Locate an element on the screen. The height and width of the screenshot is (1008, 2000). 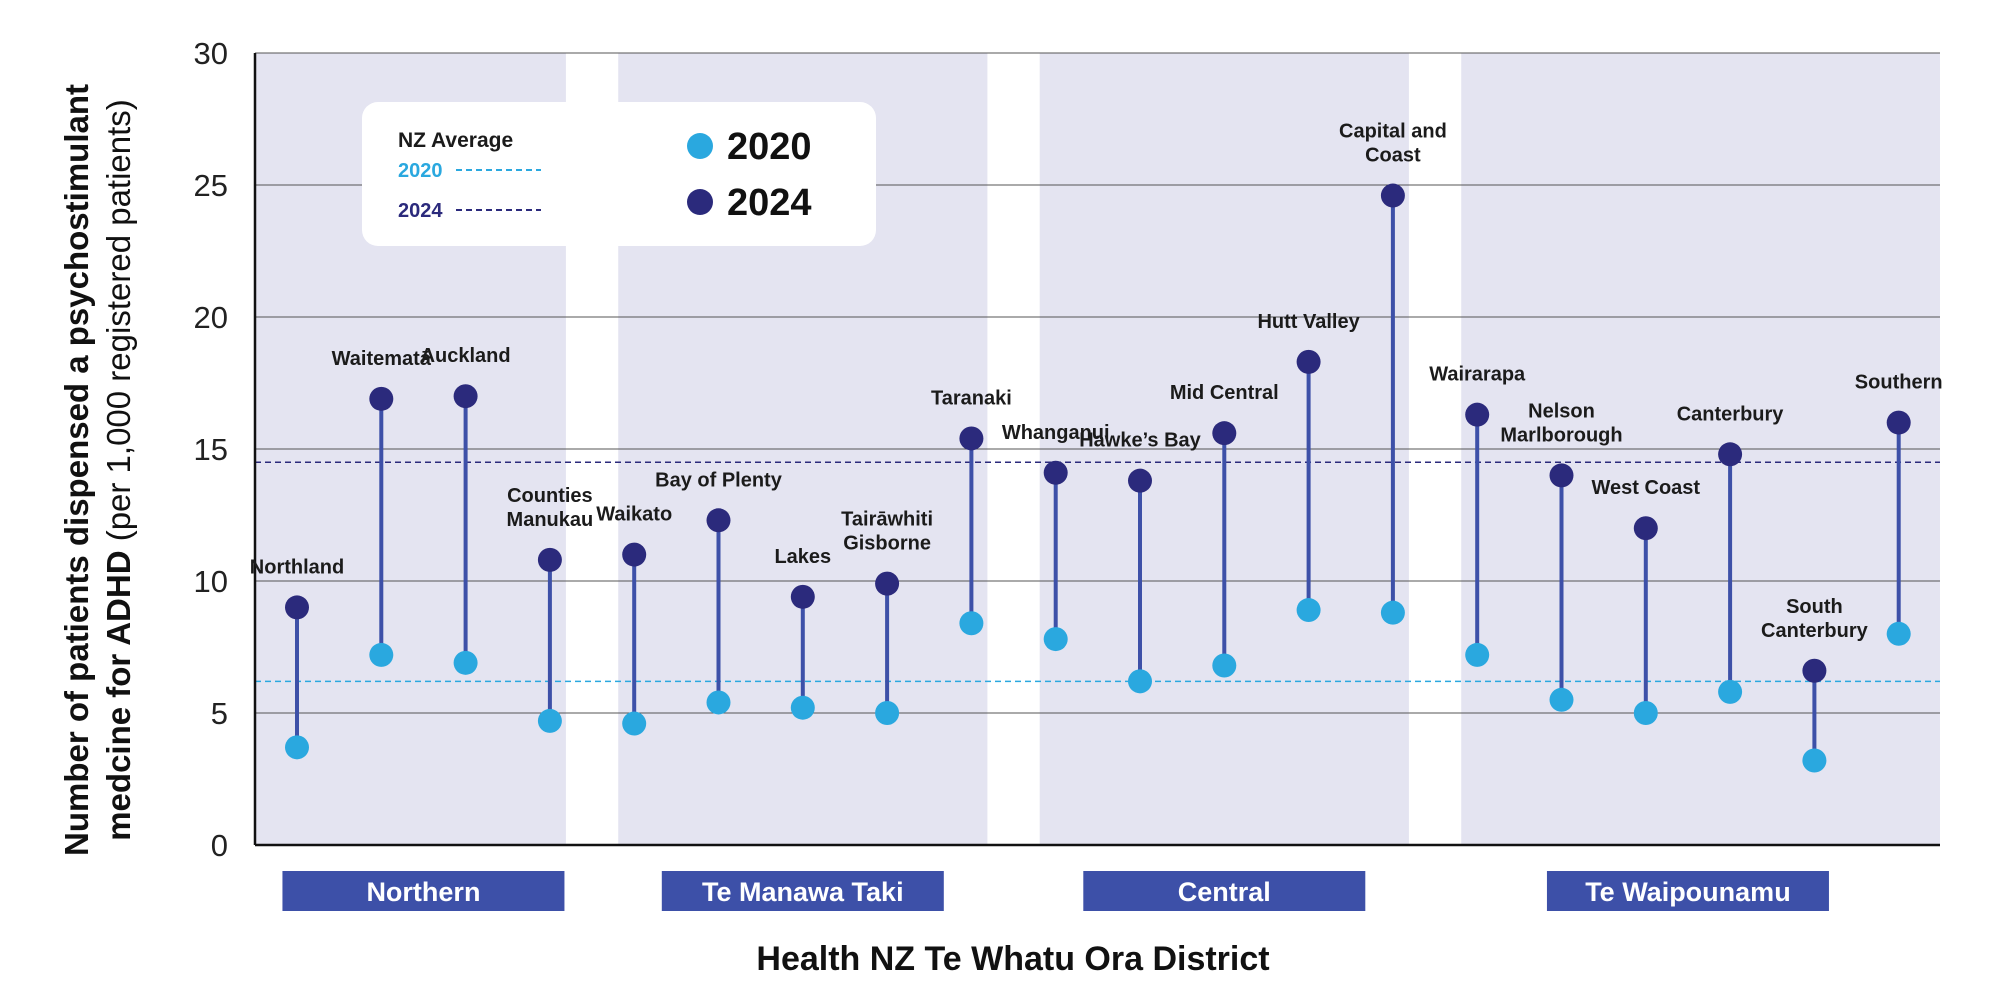
region-label: Central is located at coordinates (1224, 891).